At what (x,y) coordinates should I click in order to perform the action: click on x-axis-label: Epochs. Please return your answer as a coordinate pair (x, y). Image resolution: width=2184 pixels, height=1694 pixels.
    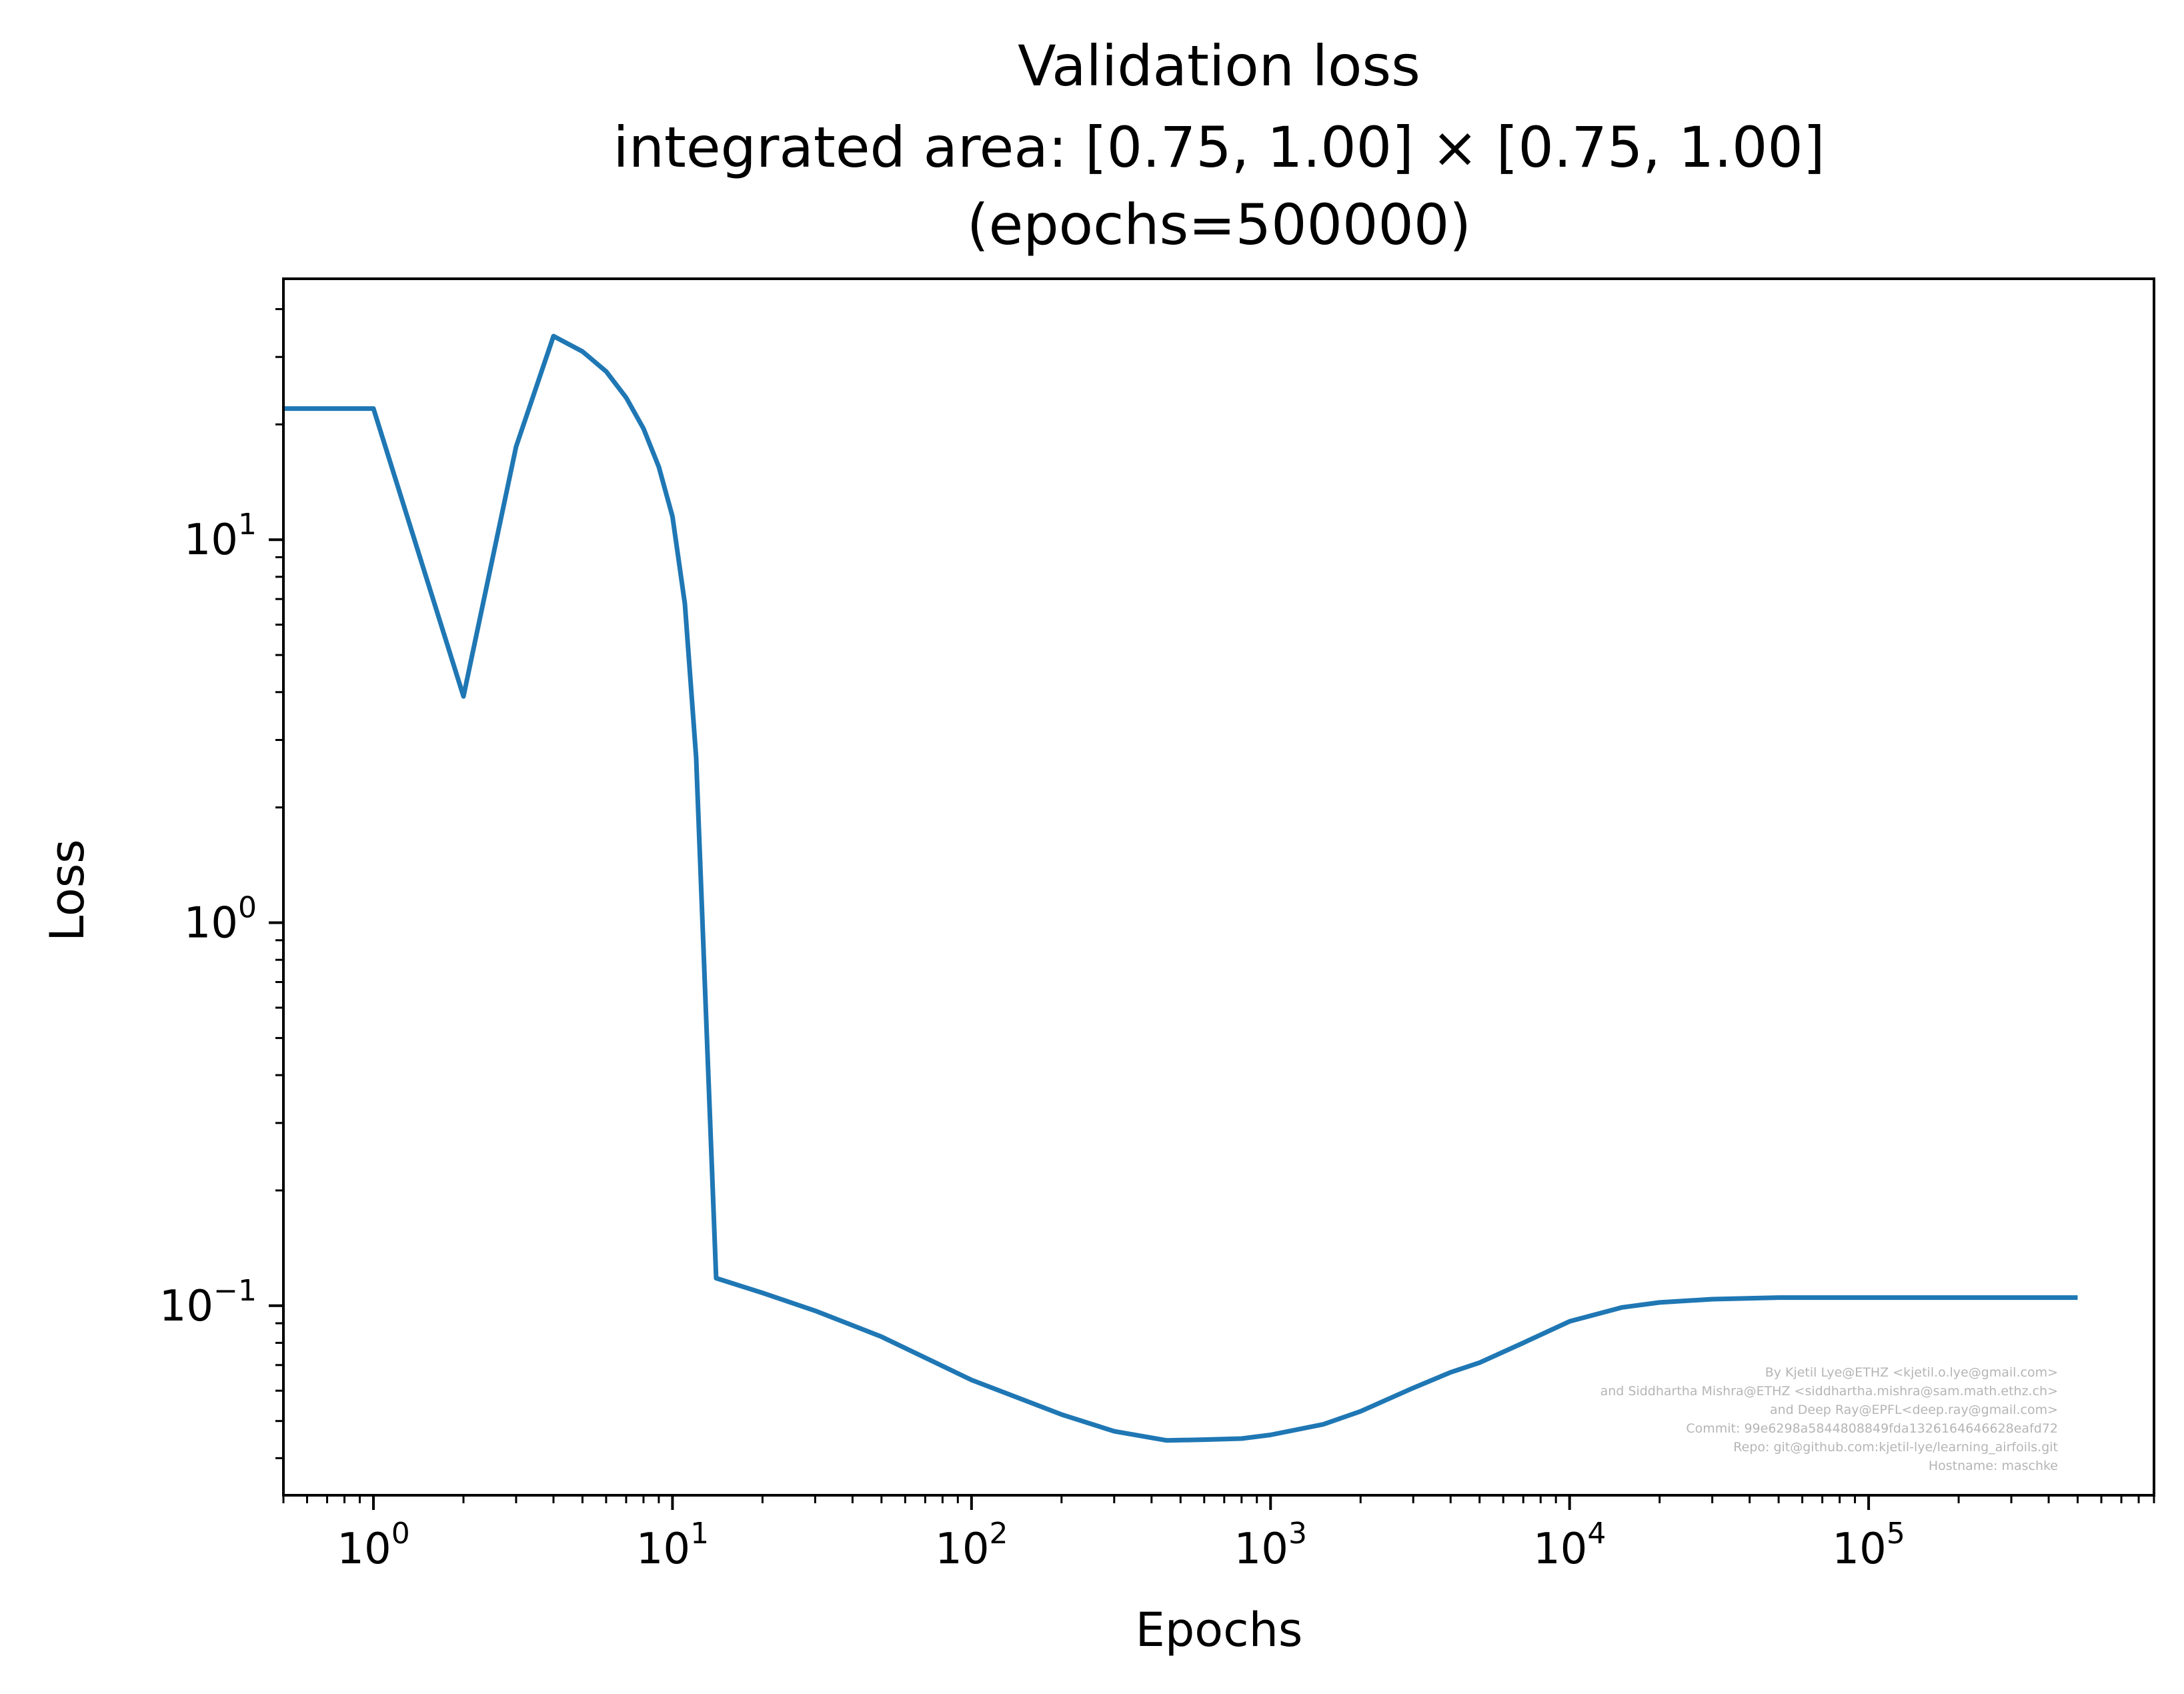
    Looking at the image, I should click on (1219, 1630).